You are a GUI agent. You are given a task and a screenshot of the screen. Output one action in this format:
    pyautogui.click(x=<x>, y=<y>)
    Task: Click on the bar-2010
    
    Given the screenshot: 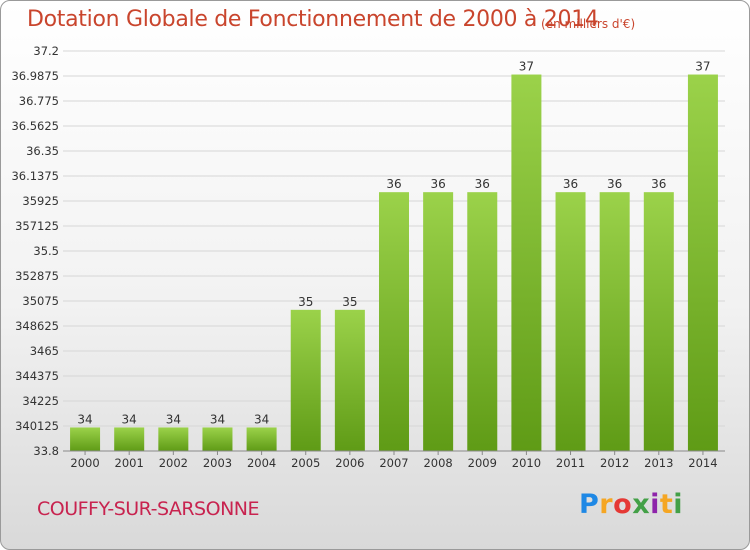 What is the action you would take?
    pyautogui.click(x=526, y=262)
    